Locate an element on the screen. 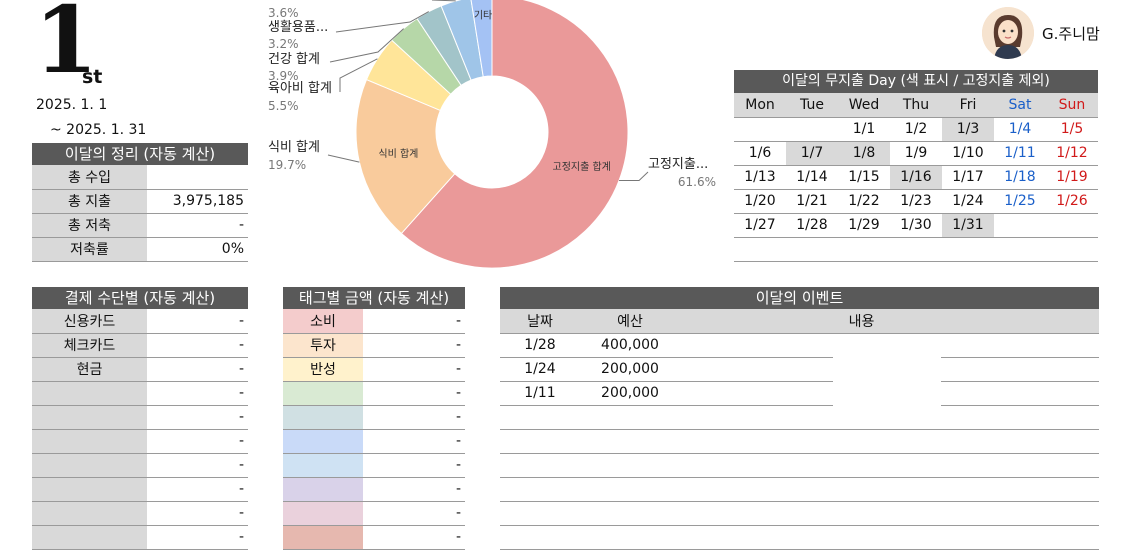 Image resolution: width=1121 pixels, height=554 pixels. calendar-day-cell: 1/10 is located at coordinates (968, 153).